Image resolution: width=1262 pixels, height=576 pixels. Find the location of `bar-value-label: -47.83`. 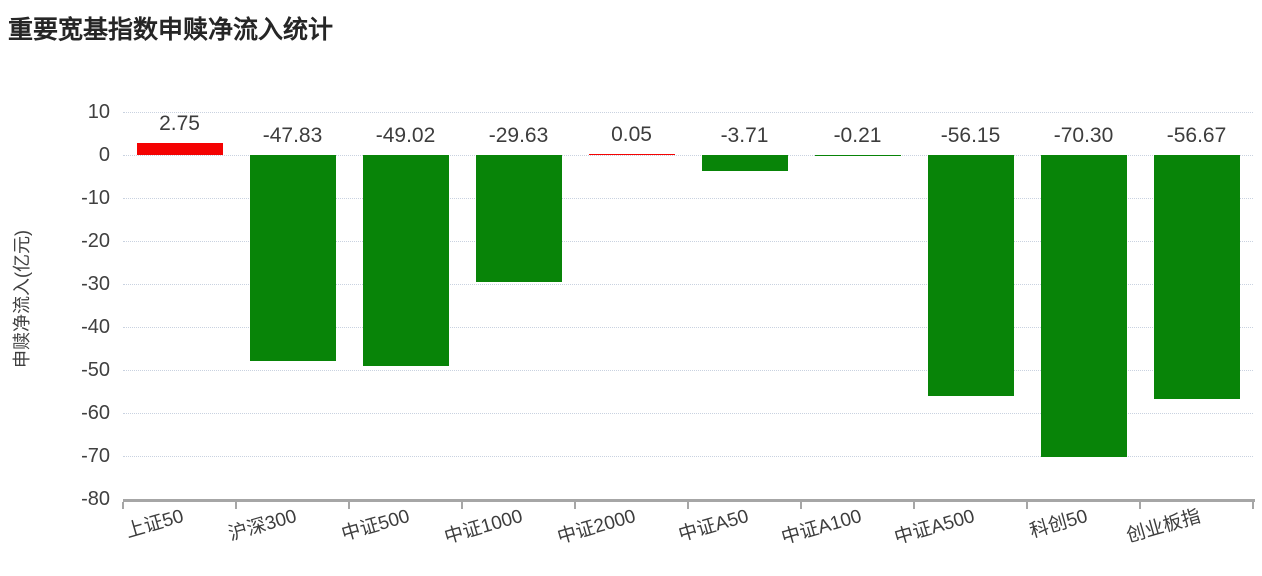

bar-value-label: -47.83 is located at coordinates (292, 135).